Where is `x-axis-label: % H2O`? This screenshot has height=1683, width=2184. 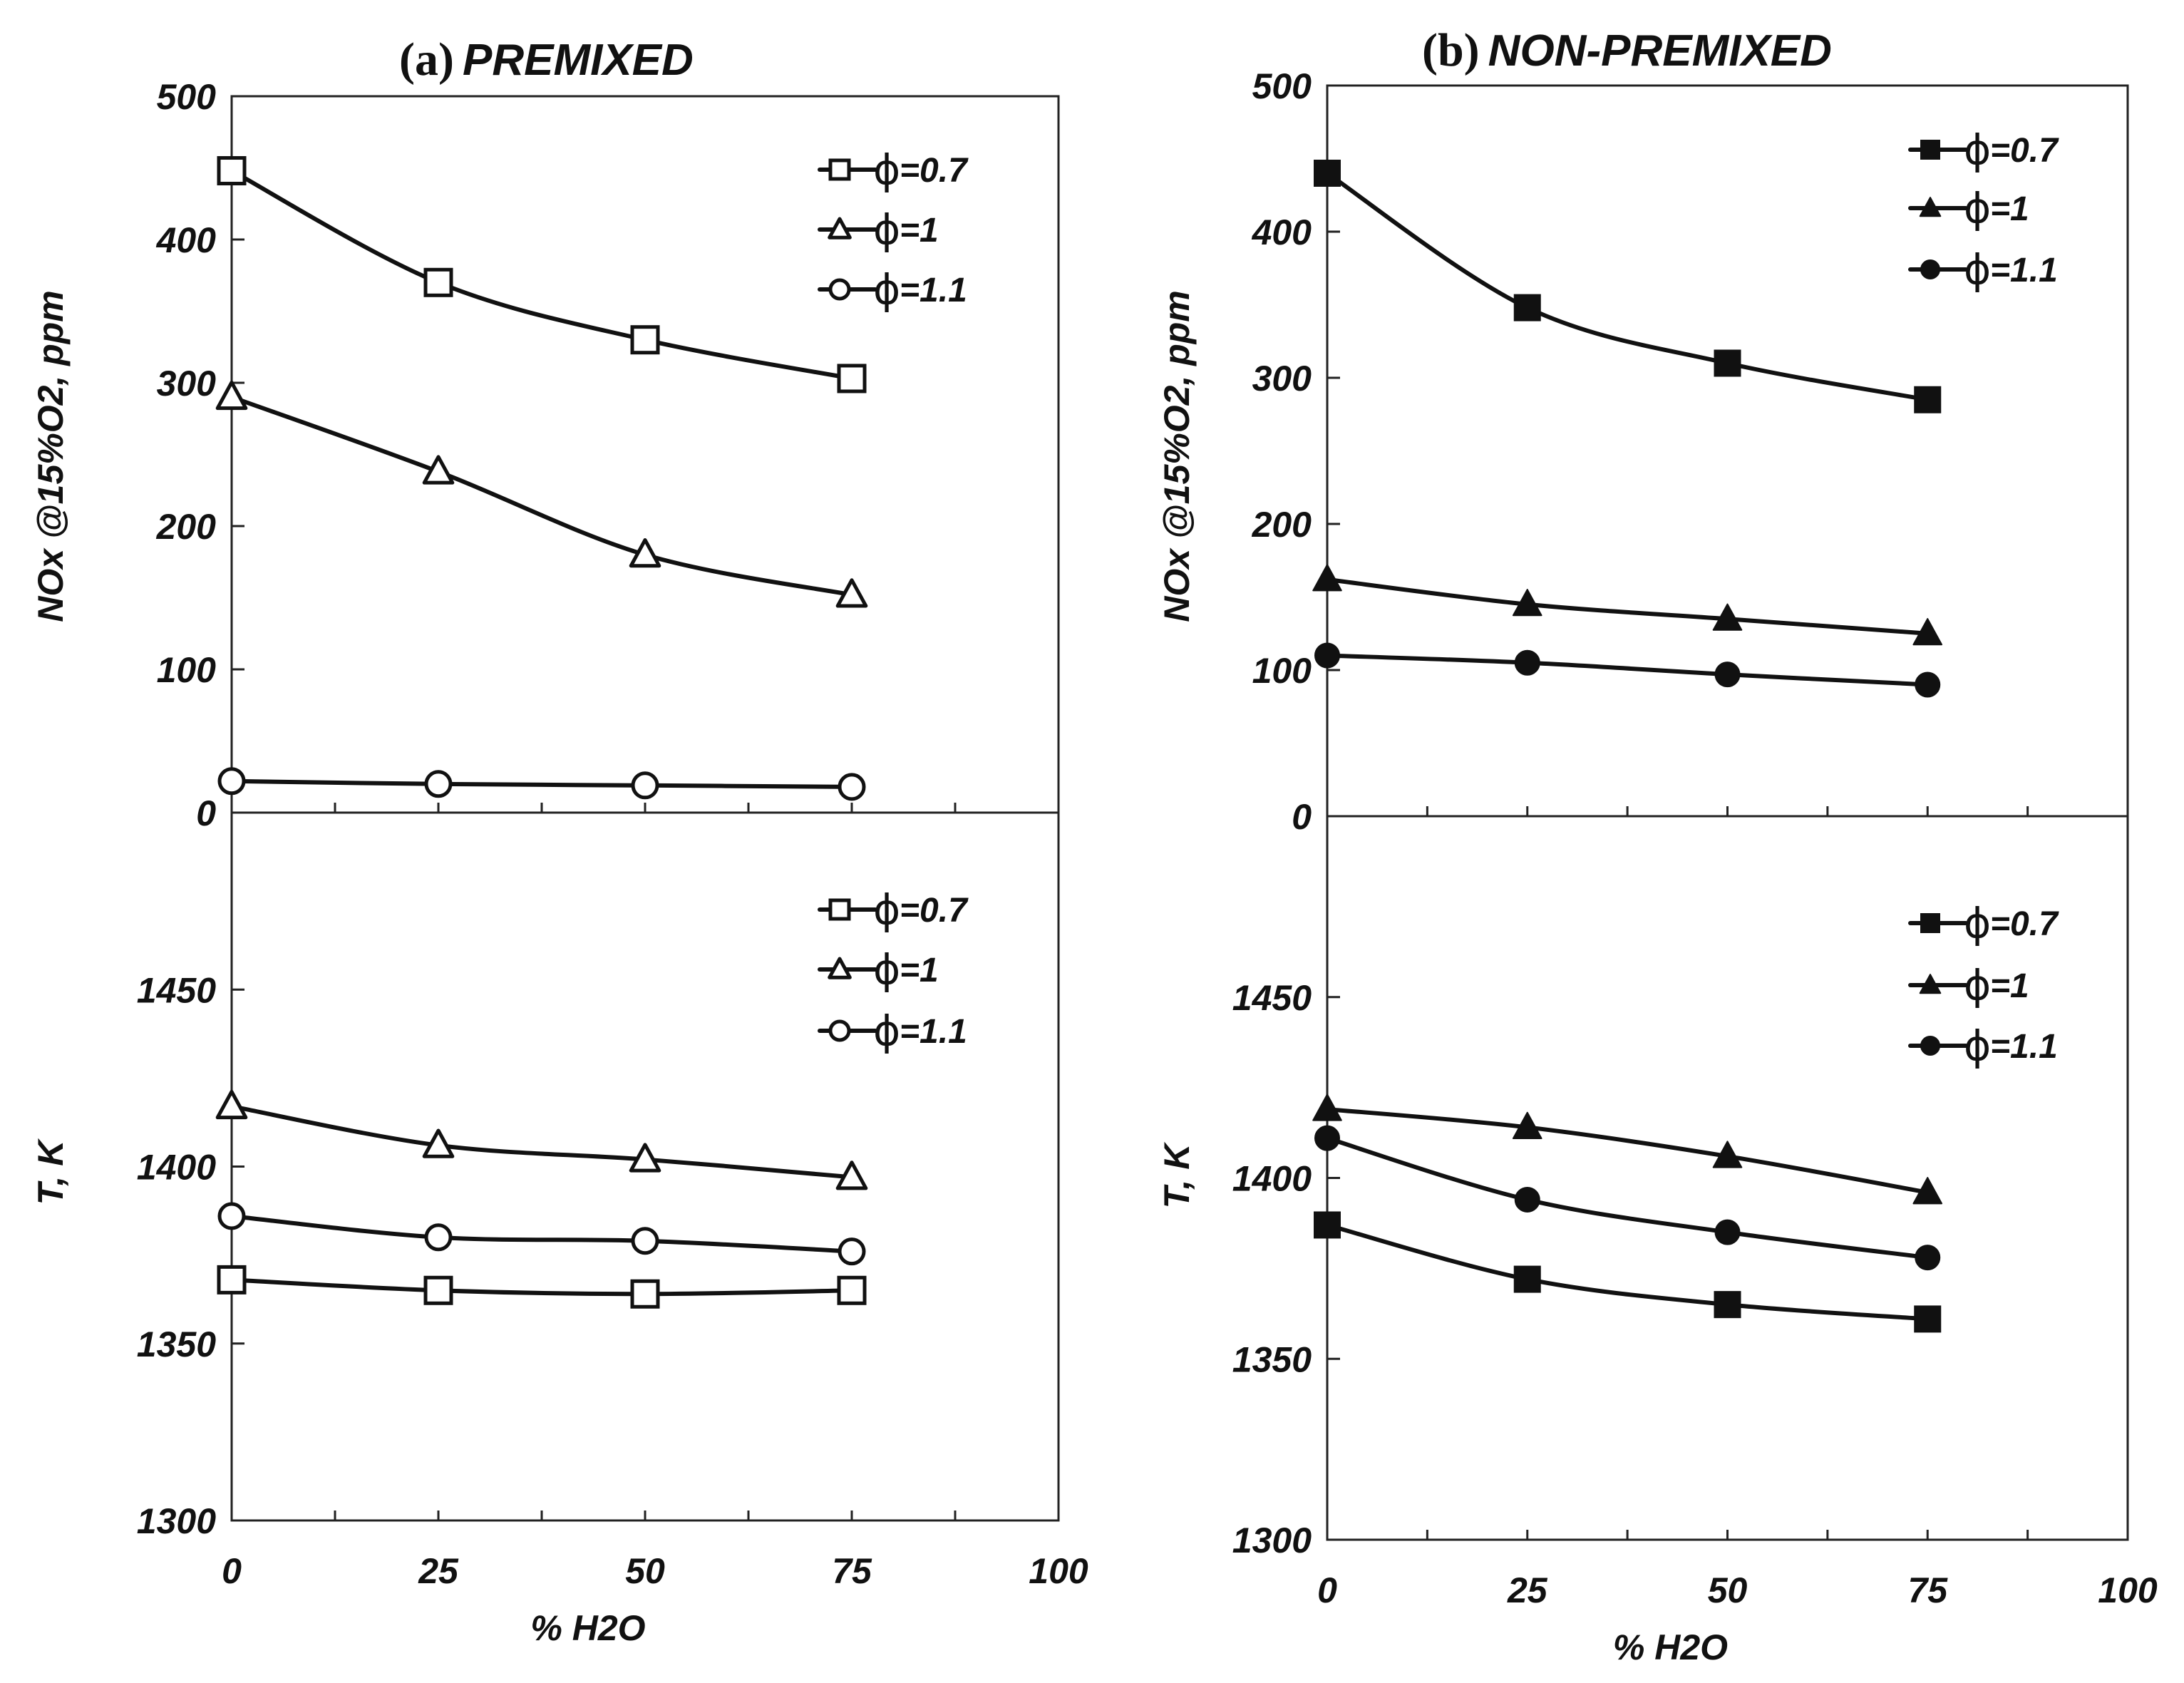
x-axis-label: % H2O is located at coordinates (587, 1628).